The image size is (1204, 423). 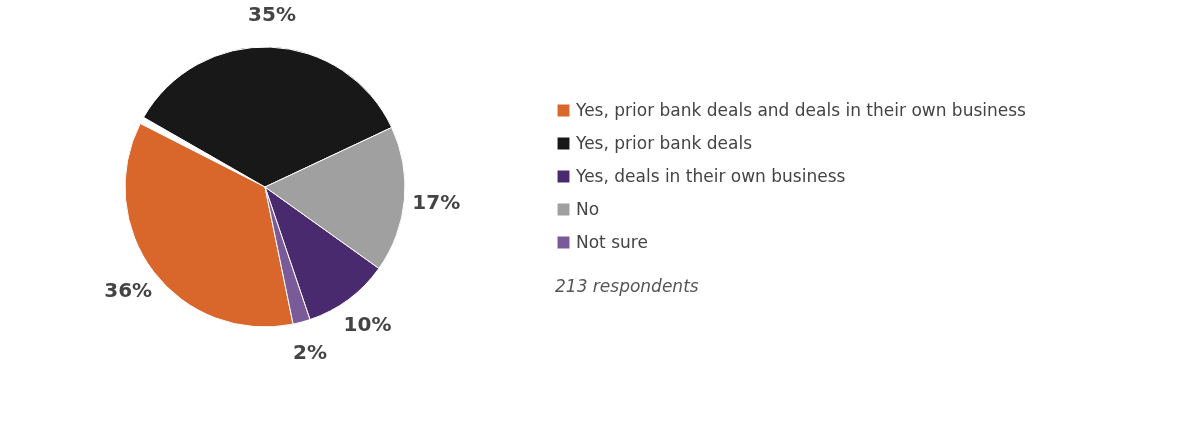 I want to click on legend-label: Yes, prior bank deals and deals in their own business, so click(x=801, y=109).